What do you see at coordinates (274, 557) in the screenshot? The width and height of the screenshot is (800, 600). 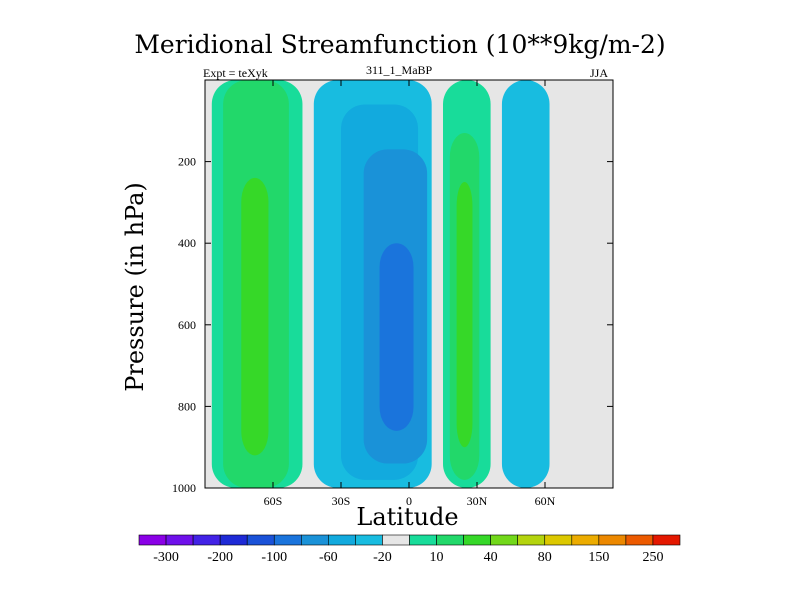 I see `colorbar-label: -100` at bounding box center [274, 557].